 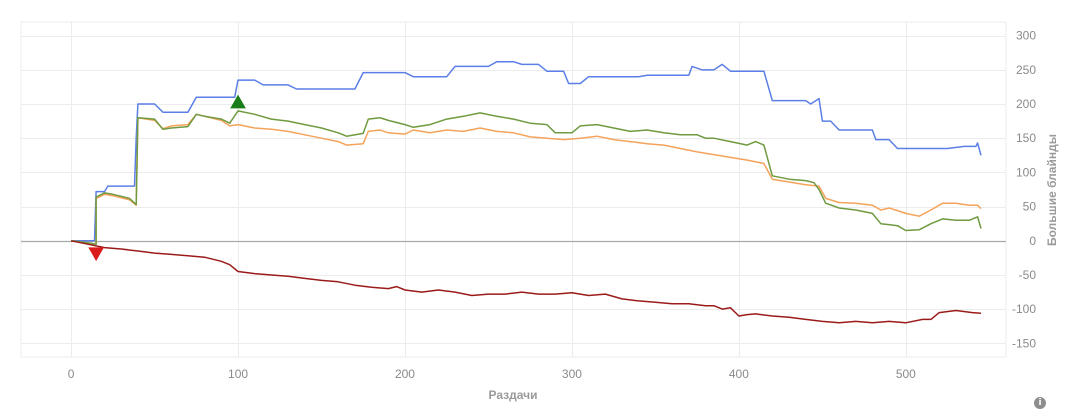 What do you see at coordinates (238, 101) in the screenshot?
I see `marker-triangle-up` at bounding box center [238, 101].